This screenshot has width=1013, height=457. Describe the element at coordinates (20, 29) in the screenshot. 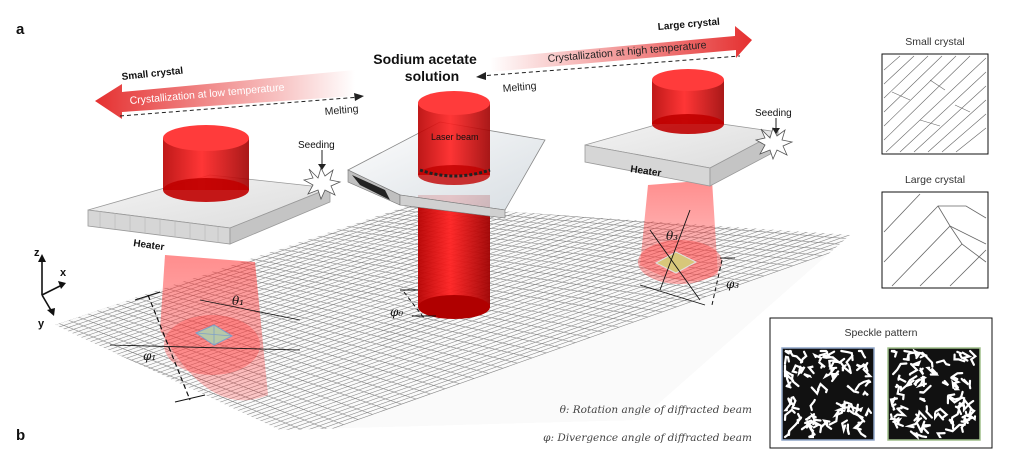

I see `panel-label-a: a` at that location.